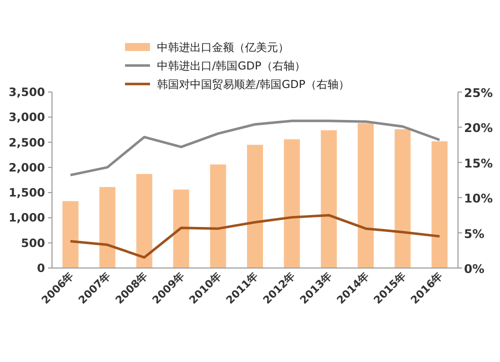  What do you see at coordinates (40, 268) in the screenshot?
I see `y-tick-label: 0` at bounding box center [40, 268].